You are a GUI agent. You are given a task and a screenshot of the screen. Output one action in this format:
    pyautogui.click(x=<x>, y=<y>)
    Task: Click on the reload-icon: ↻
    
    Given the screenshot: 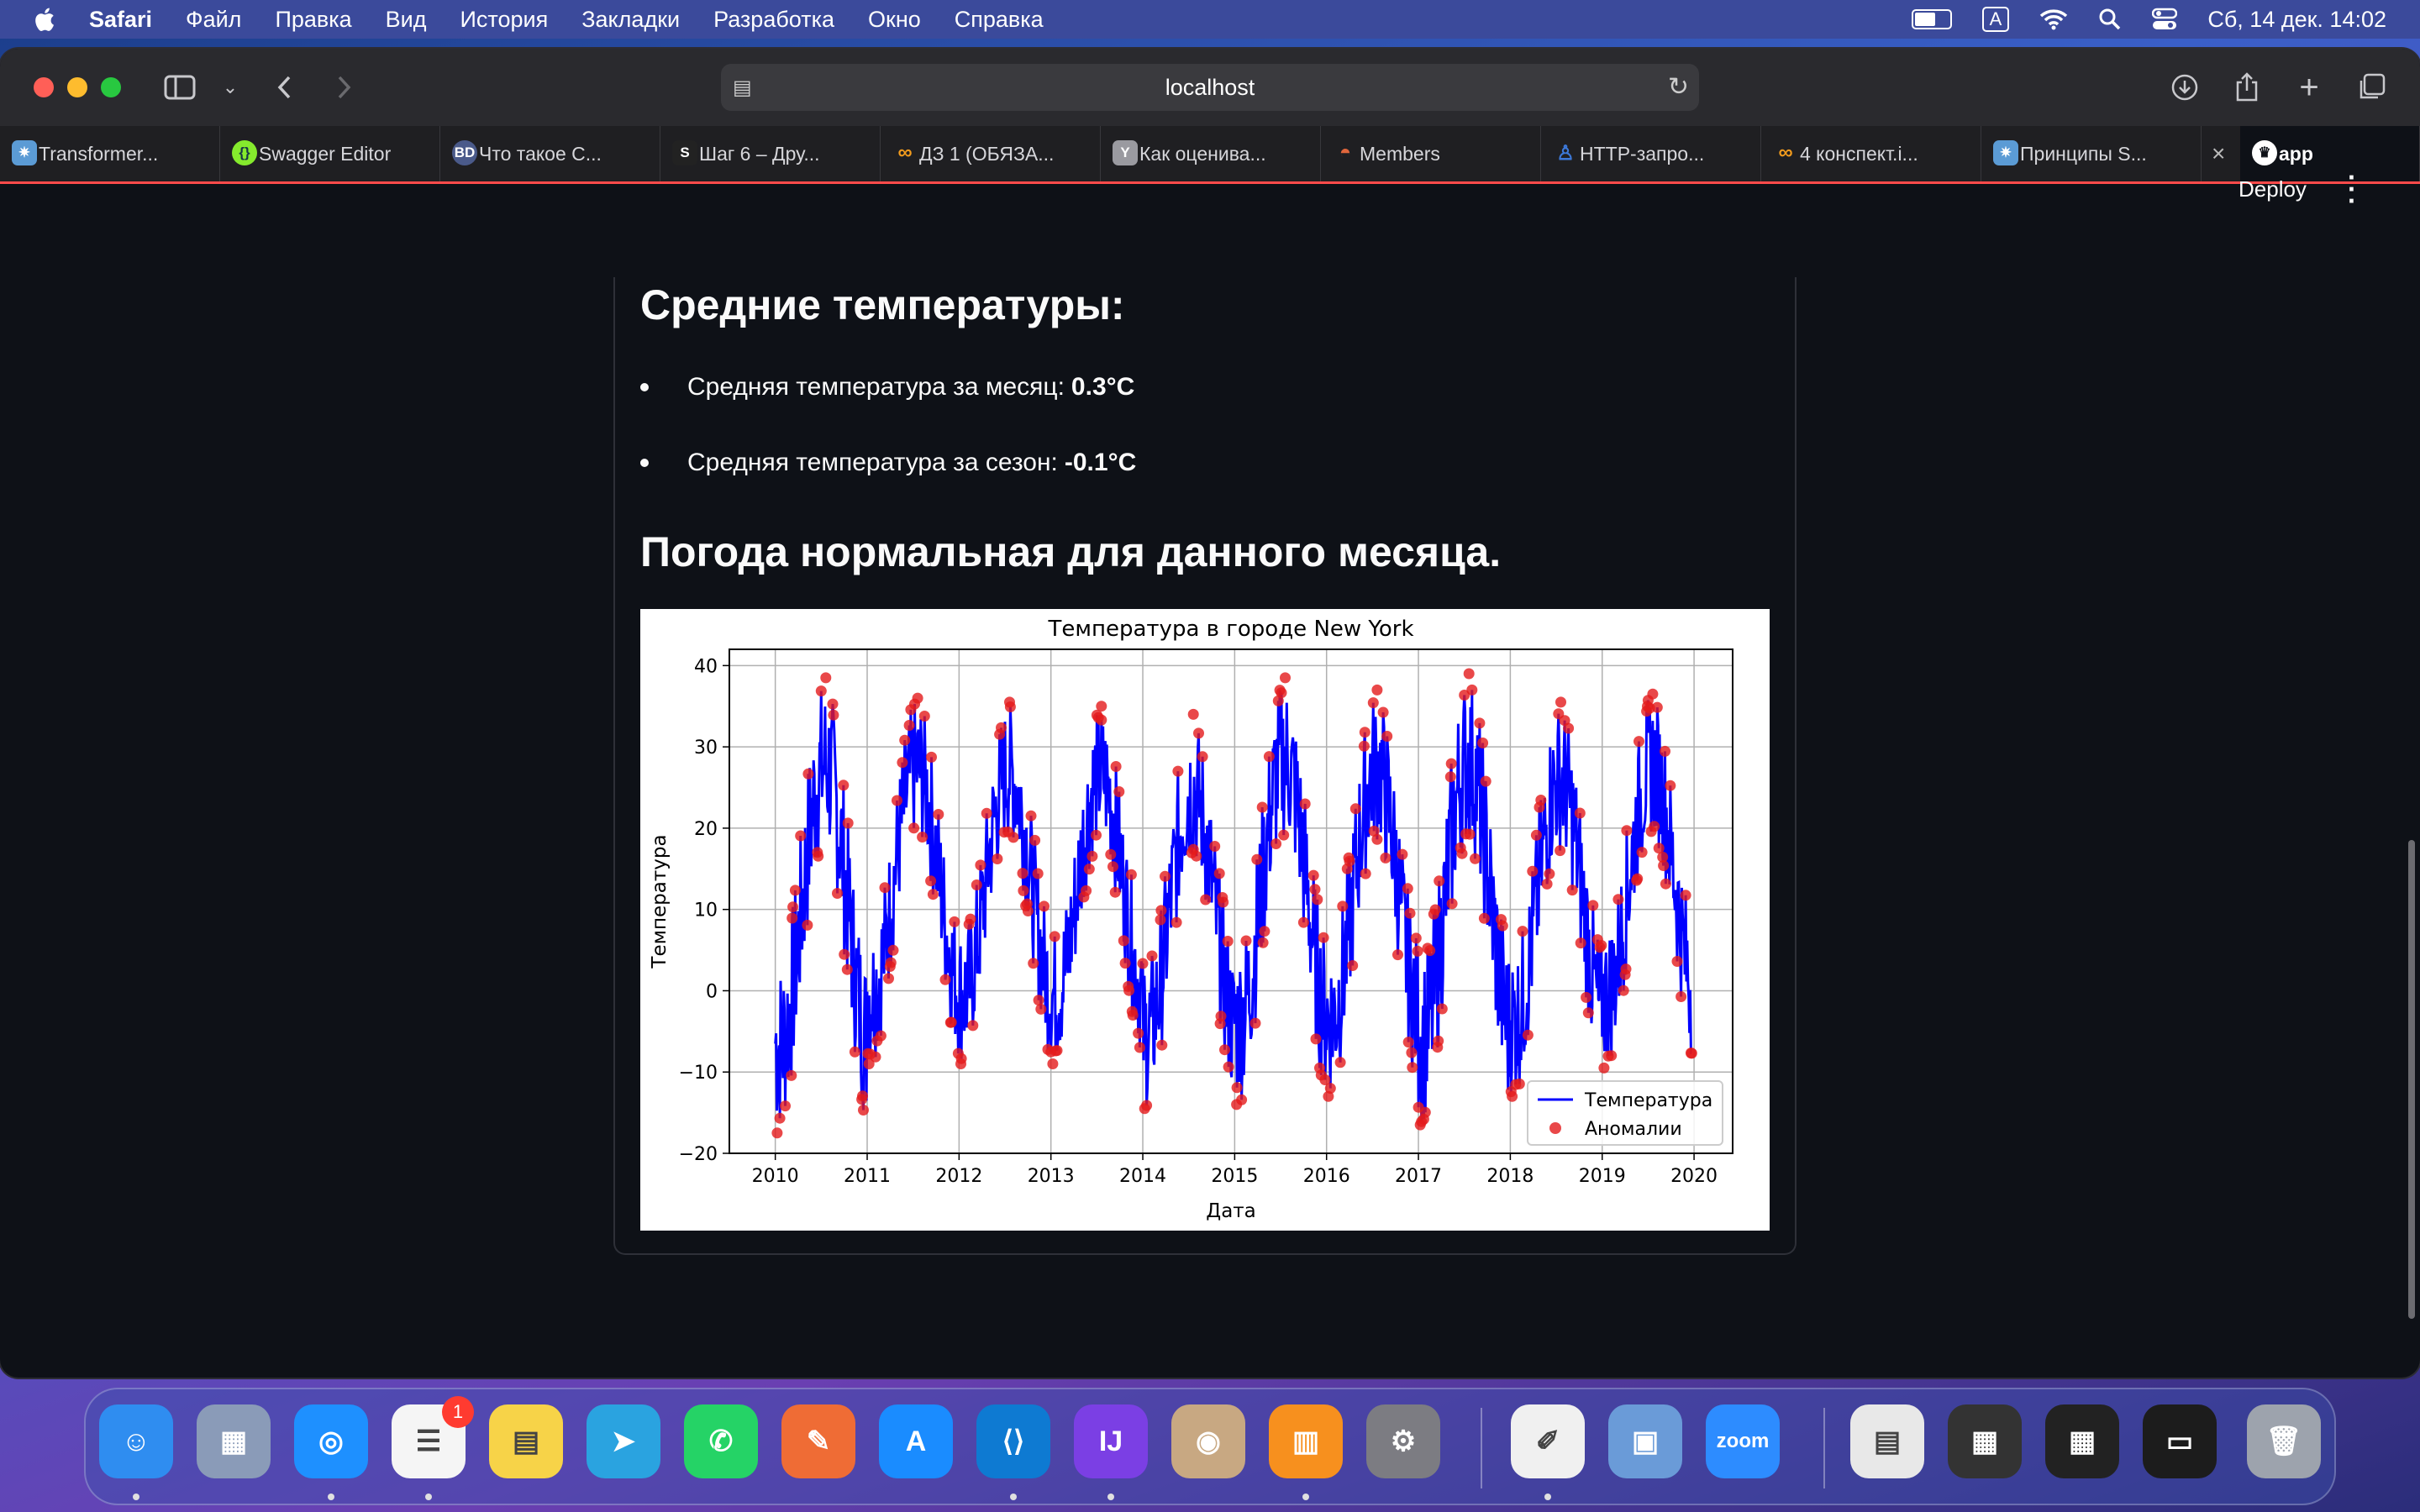 What is the action you would take?
    pyautogui.click(x=1678, y=87)
    